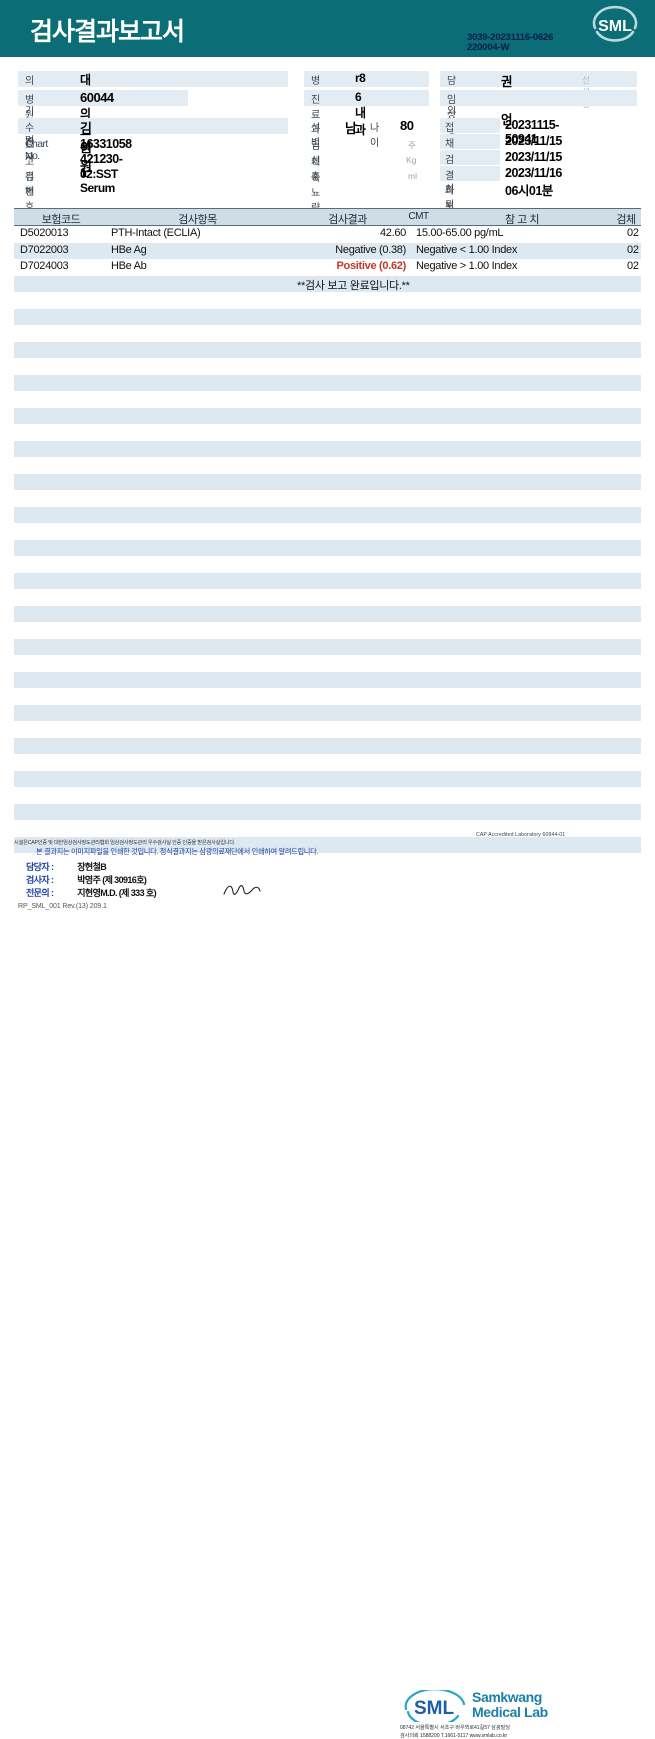 This screenshot has height=1739, width=655. What do you see at coordinates (103, 98) in the screenshot?
I see `hospital-code-bg` at bounding box center [103, 98].